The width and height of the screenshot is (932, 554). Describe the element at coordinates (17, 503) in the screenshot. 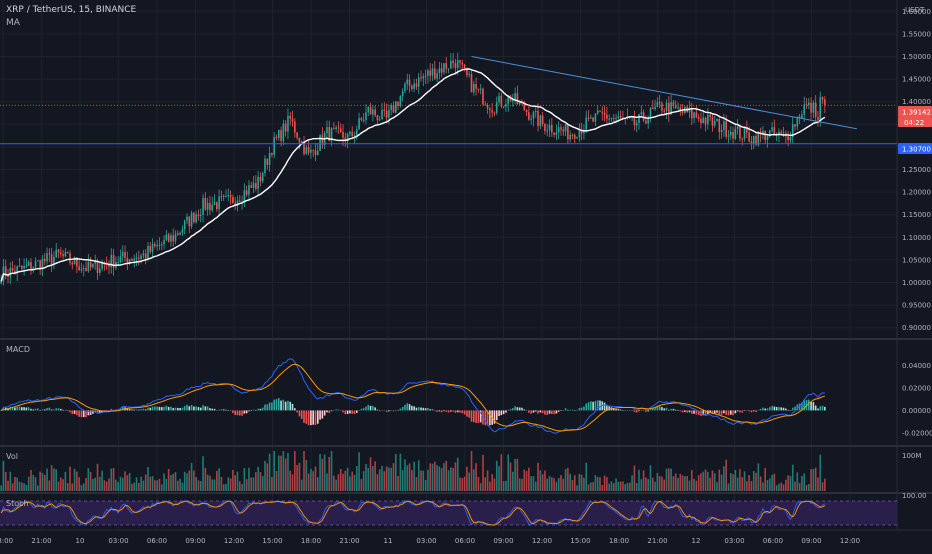

I see `stoch-label: Stoch` at that location.